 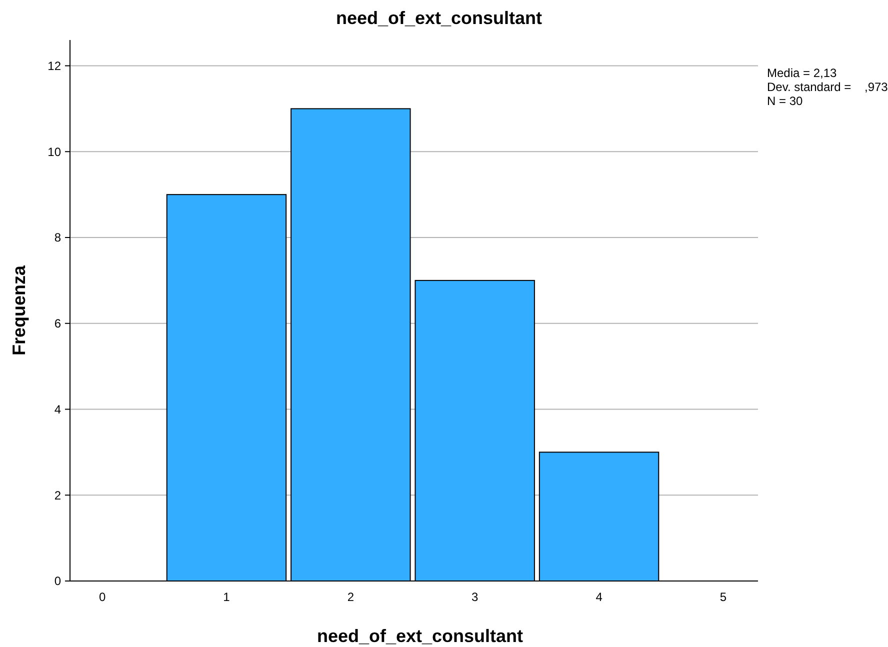 What do you see at coordinates (226, 597) in the screenshot?
I see `x-tick-label: 1` at bounding box center [226, 597].